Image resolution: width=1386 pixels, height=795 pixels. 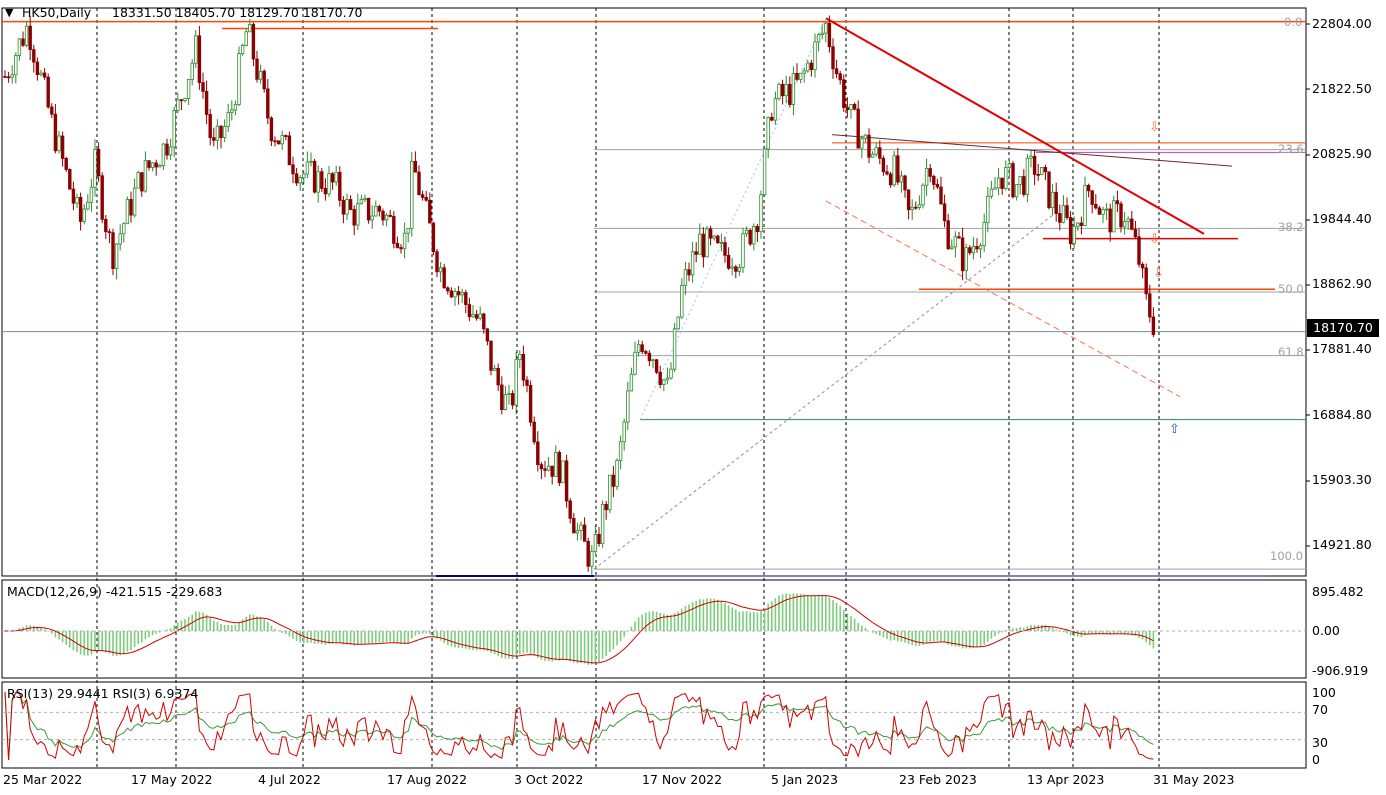 What do you see at coordinates (1324, 692) in the screenshot?
I see `rsi-tick-100: 100` at bounding box center [1324, 692].